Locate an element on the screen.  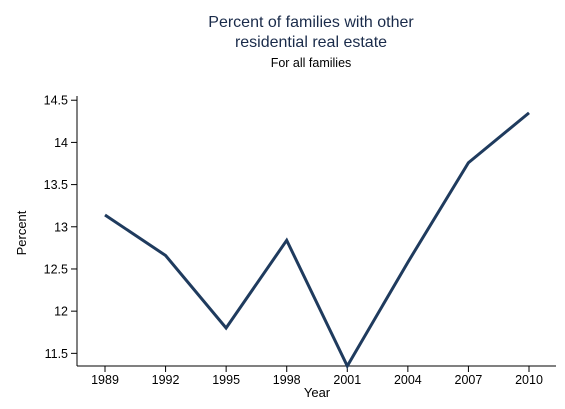
y-tick-label: 13.5 is located at coordinates (56, 185).